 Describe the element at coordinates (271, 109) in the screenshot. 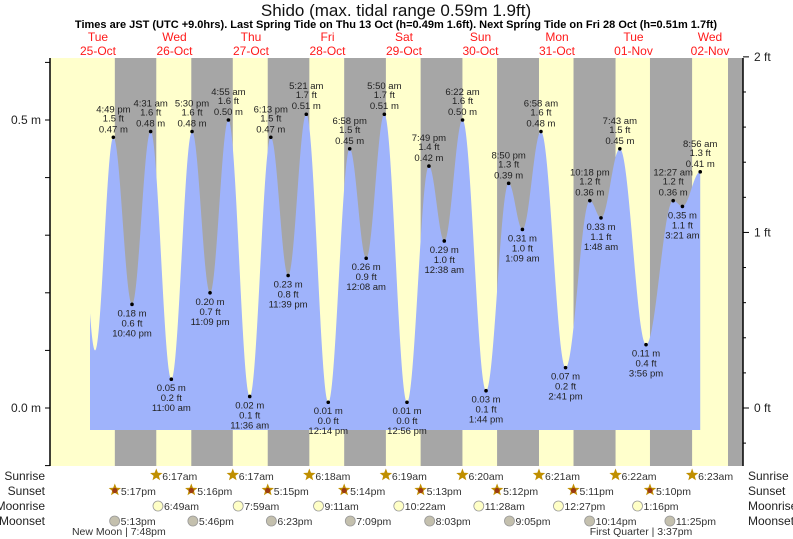

I see `high-tide-time: 6:13 pm` at that location.